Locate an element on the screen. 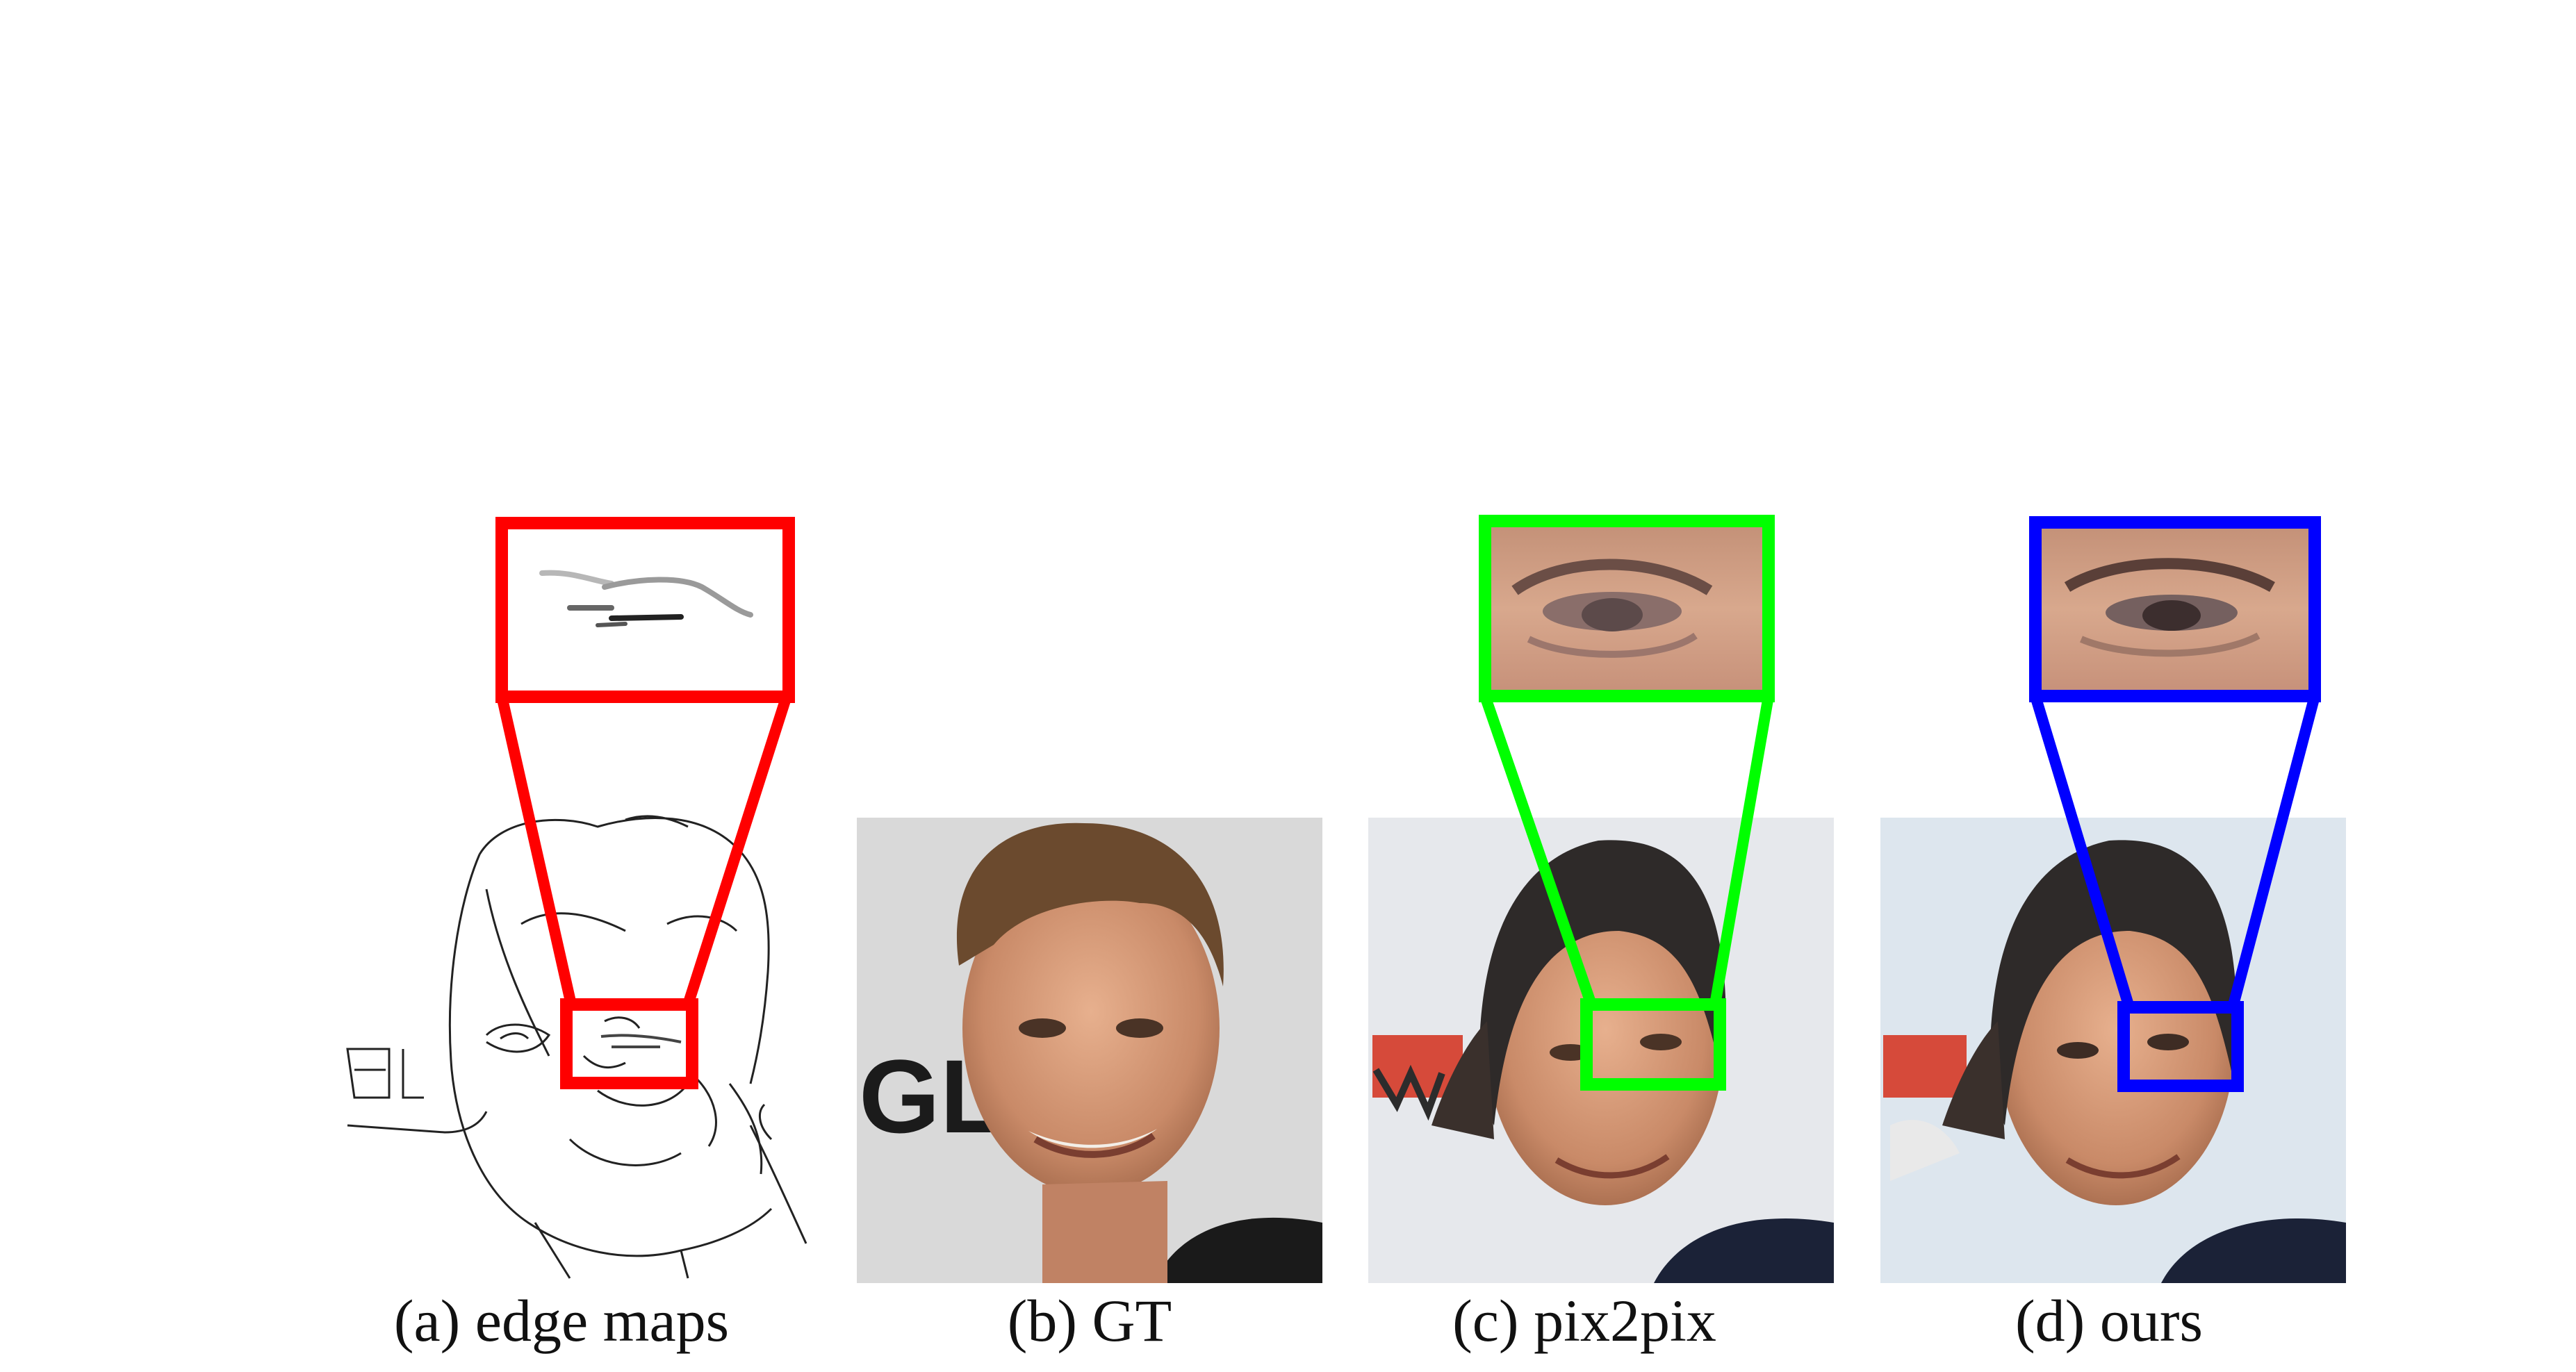 Image resolution: width=2576 pixels, height=1372 pixels. caption-edge-maps: (a) edge maps is located at coordinates (561, 1320).